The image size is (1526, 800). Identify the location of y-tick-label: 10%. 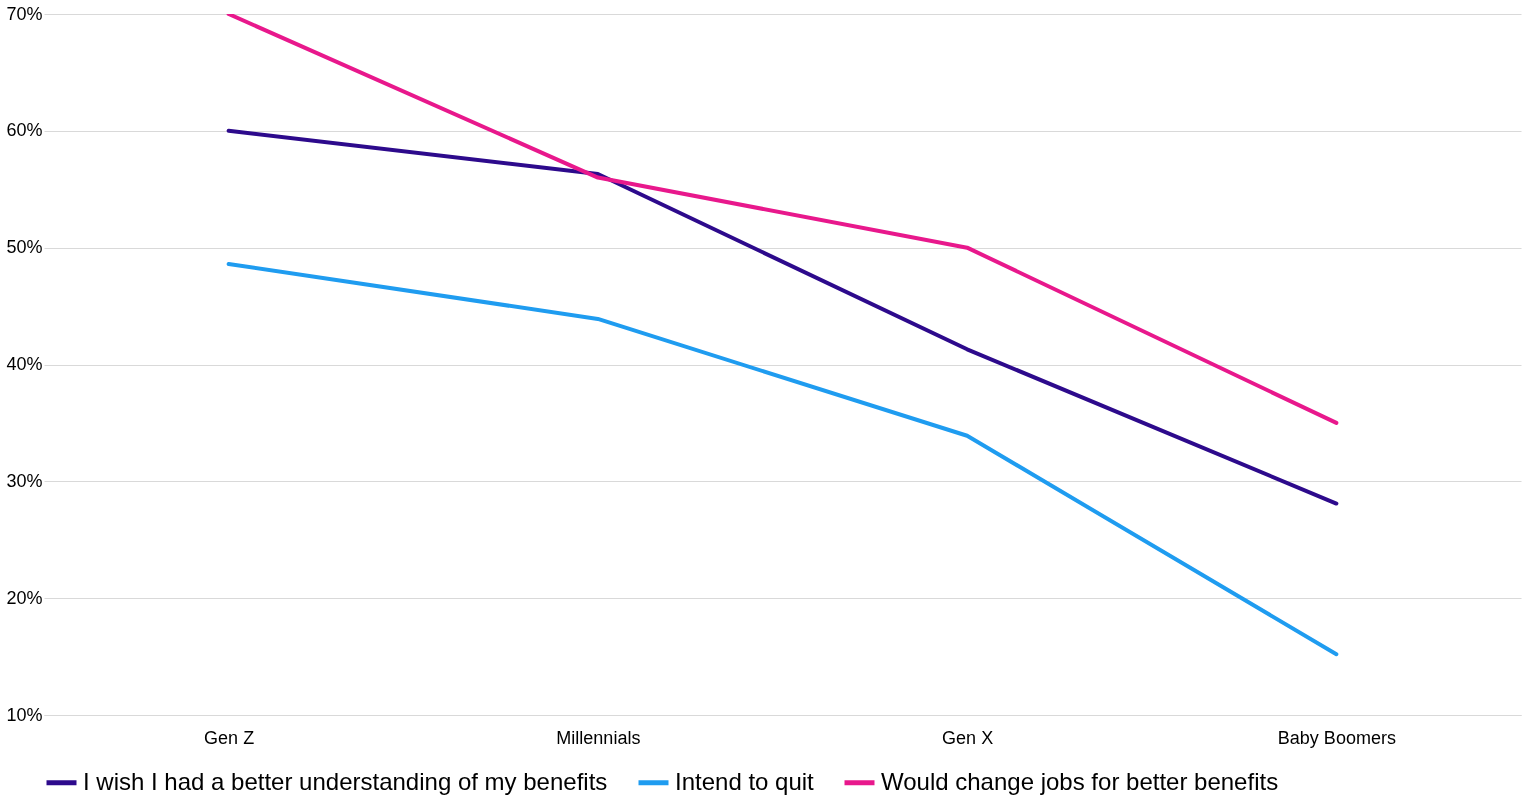
(24, 714).